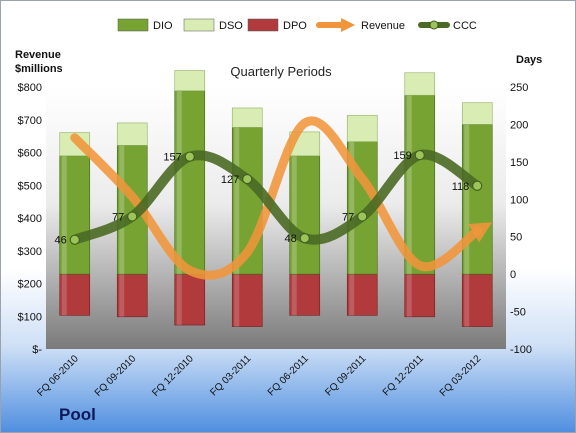  What do you see at coordinates (39, 62) in the screenshot?
I see `left-axis-title: Revenue $millions` at bounding box center [39, 62].